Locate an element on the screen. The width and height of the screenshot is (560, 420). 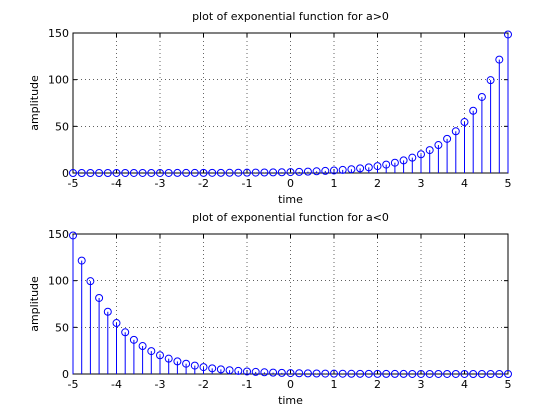
chart-1-xtick-label-5: 0 is located at coordinates (290, 183).